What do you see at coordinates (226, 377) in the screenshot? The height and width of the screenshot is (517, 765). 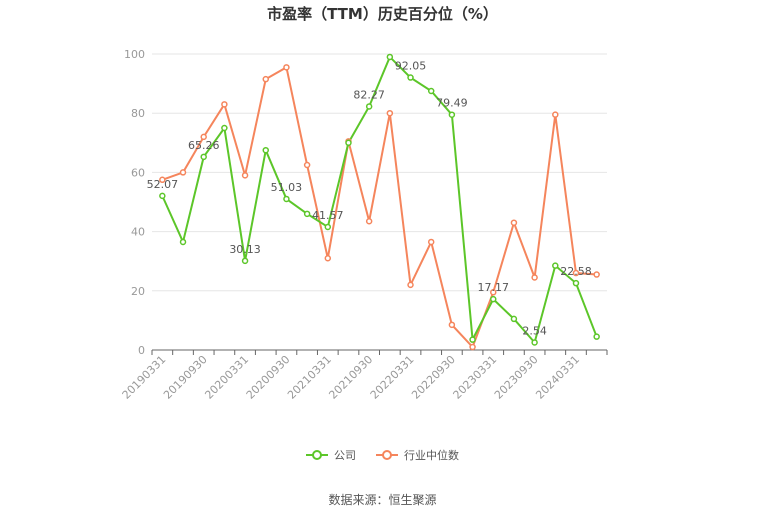 I see `x-tick-label: 20200331` at bounding box center [226, 377].